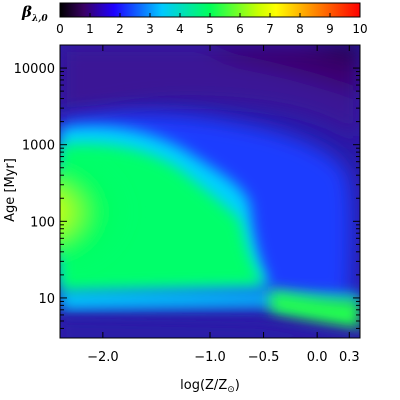 This screenshot has height=400, width=400. I want to click on x-tick-label: −2.0, so click(103, 357).